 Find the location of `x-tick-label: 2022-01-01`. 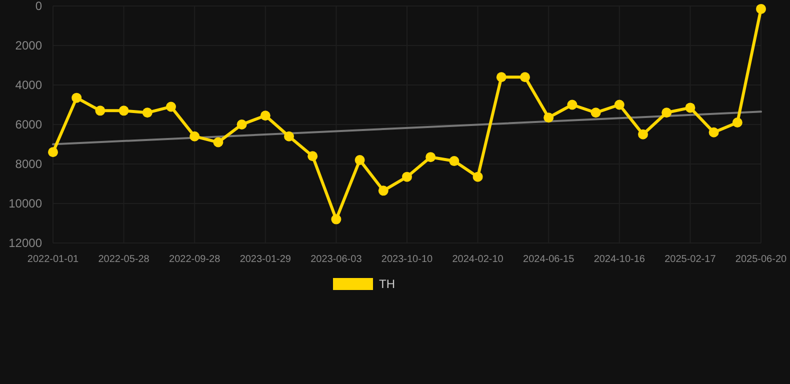

x-tick-label: 2022-01-01 is located at coordinates (53, 259).